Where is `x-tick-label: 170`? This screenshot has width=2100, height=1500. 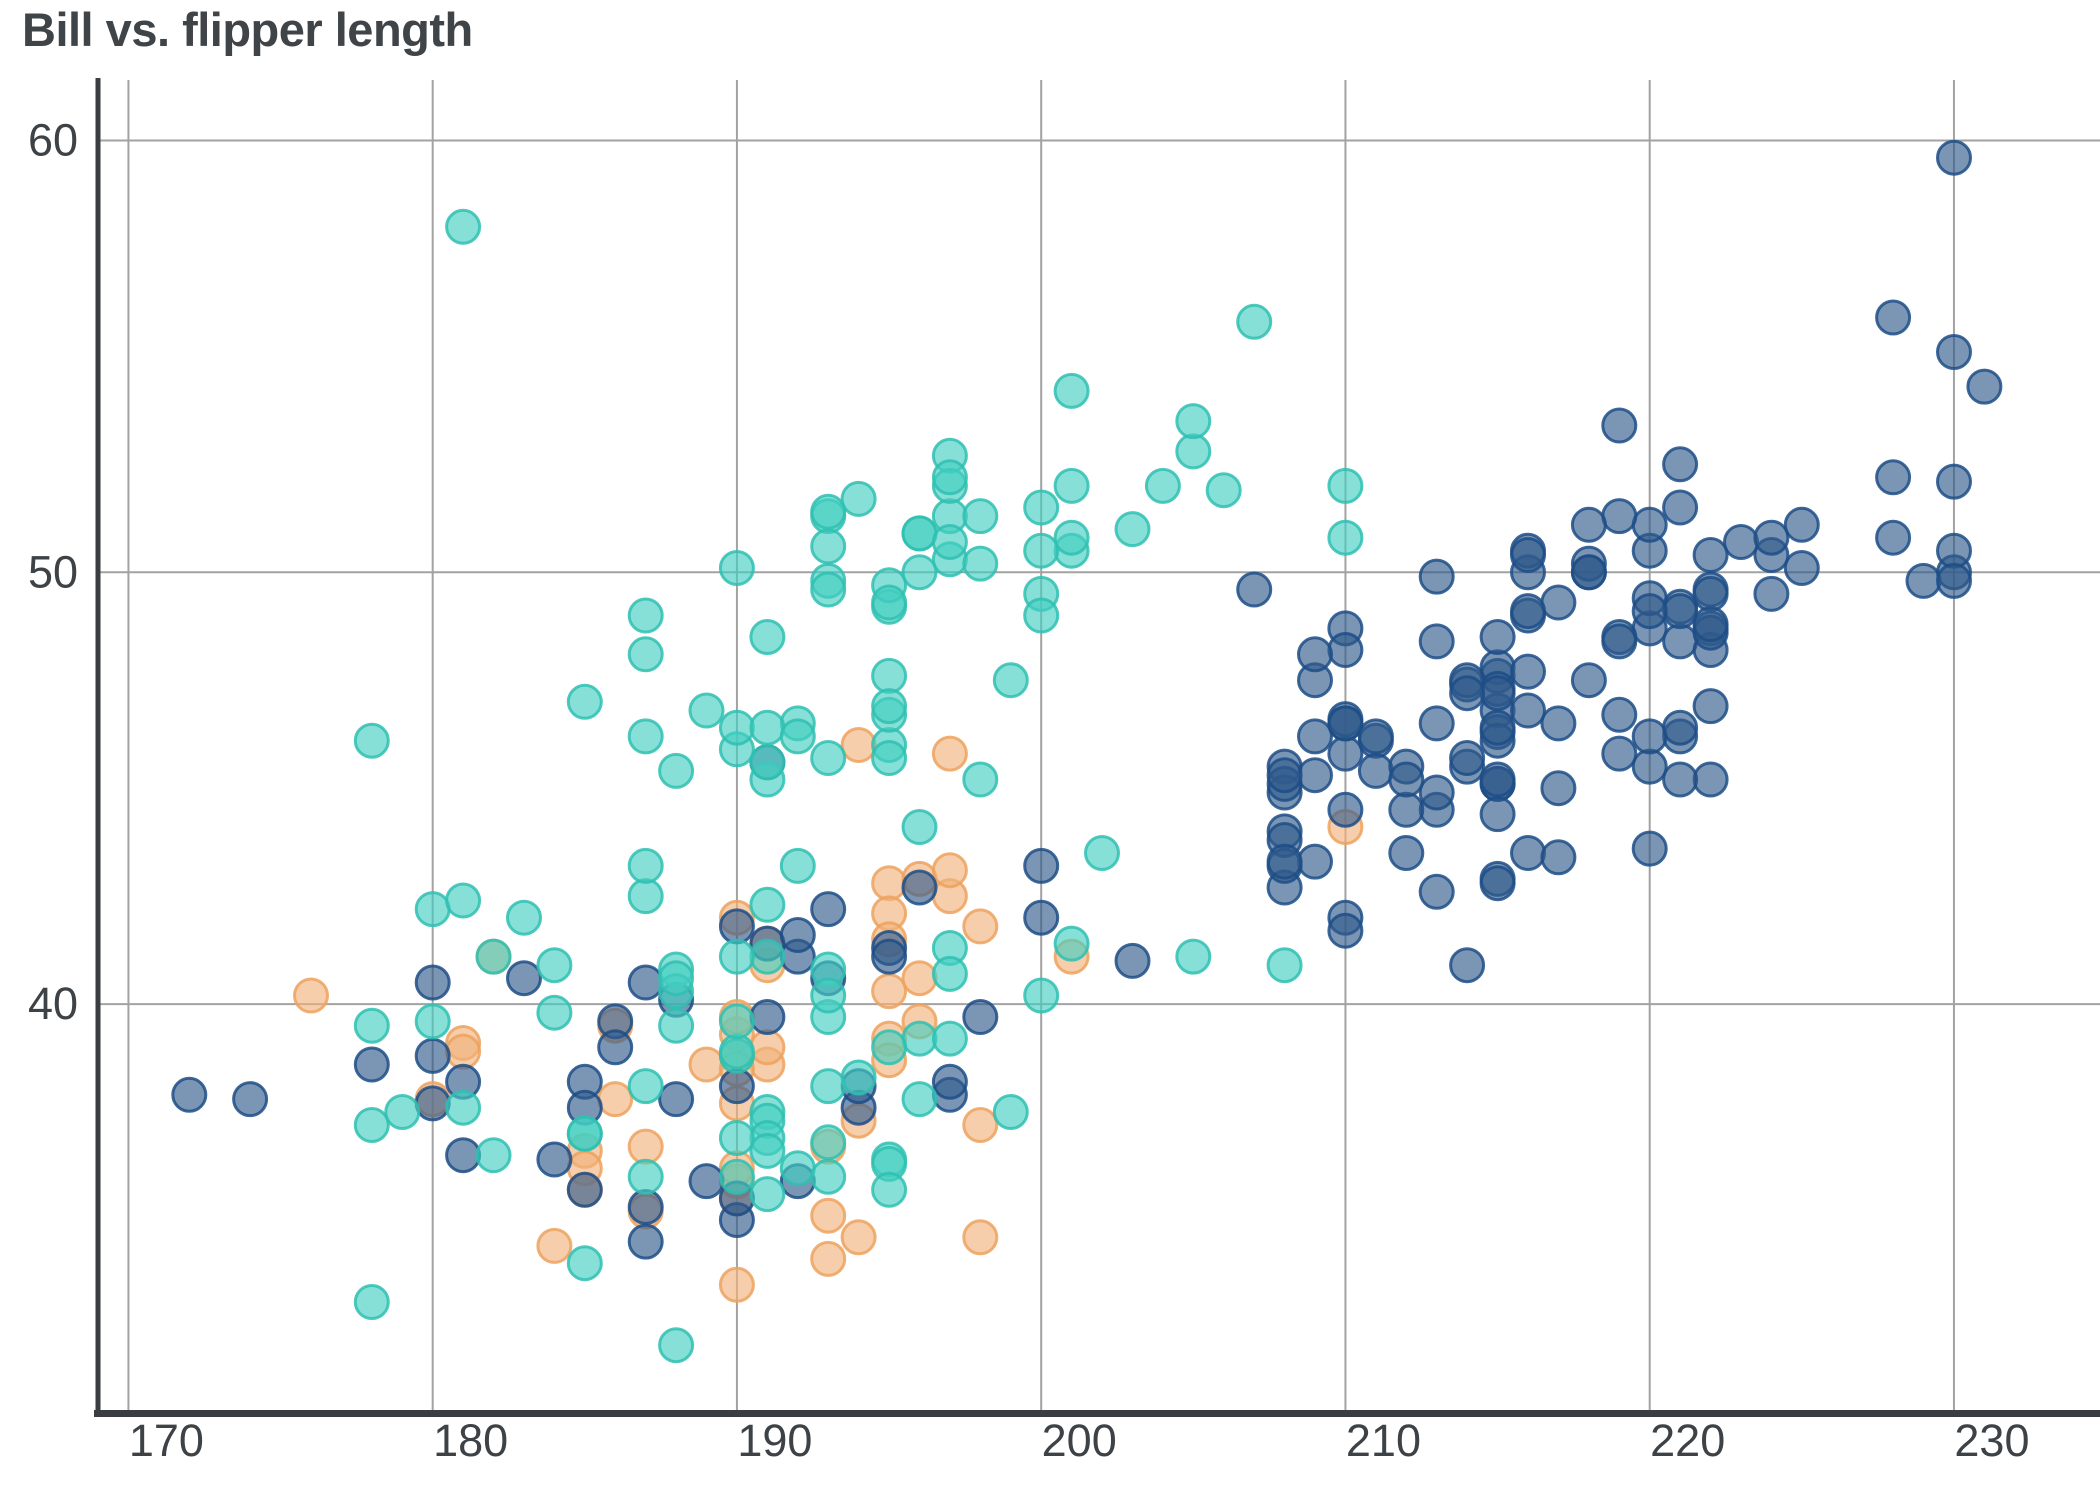 x-tick-label: 170 is located at coordinates (166, 1440).